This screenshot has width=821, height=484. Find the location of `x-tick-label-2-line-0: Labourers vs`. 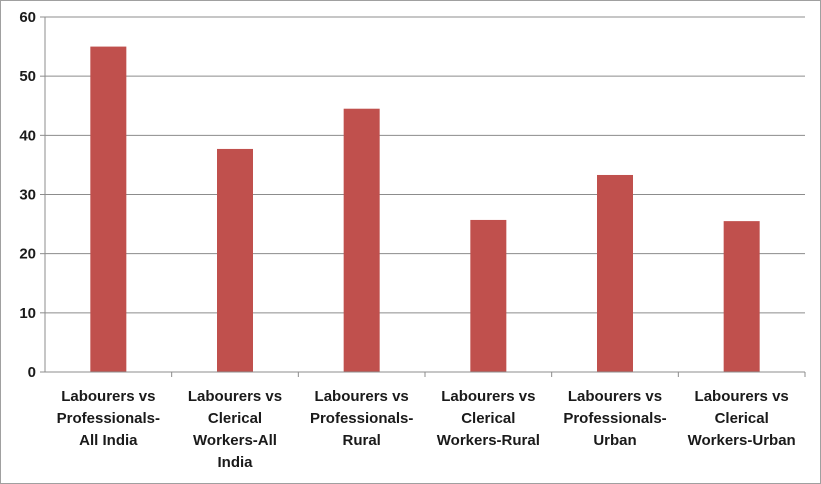

x-tick-label-2-line-0: Labourers vs is located at coordinates (362, 396).